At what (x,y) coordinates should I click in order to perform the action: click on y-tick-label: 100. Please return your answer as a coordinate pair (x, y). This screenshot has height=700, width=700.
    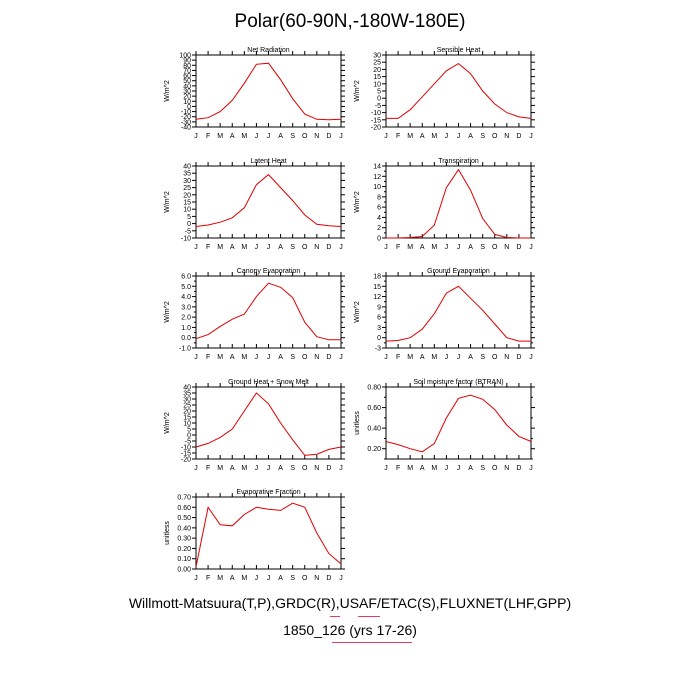
    Looking at the image, I should click on (185, 56).